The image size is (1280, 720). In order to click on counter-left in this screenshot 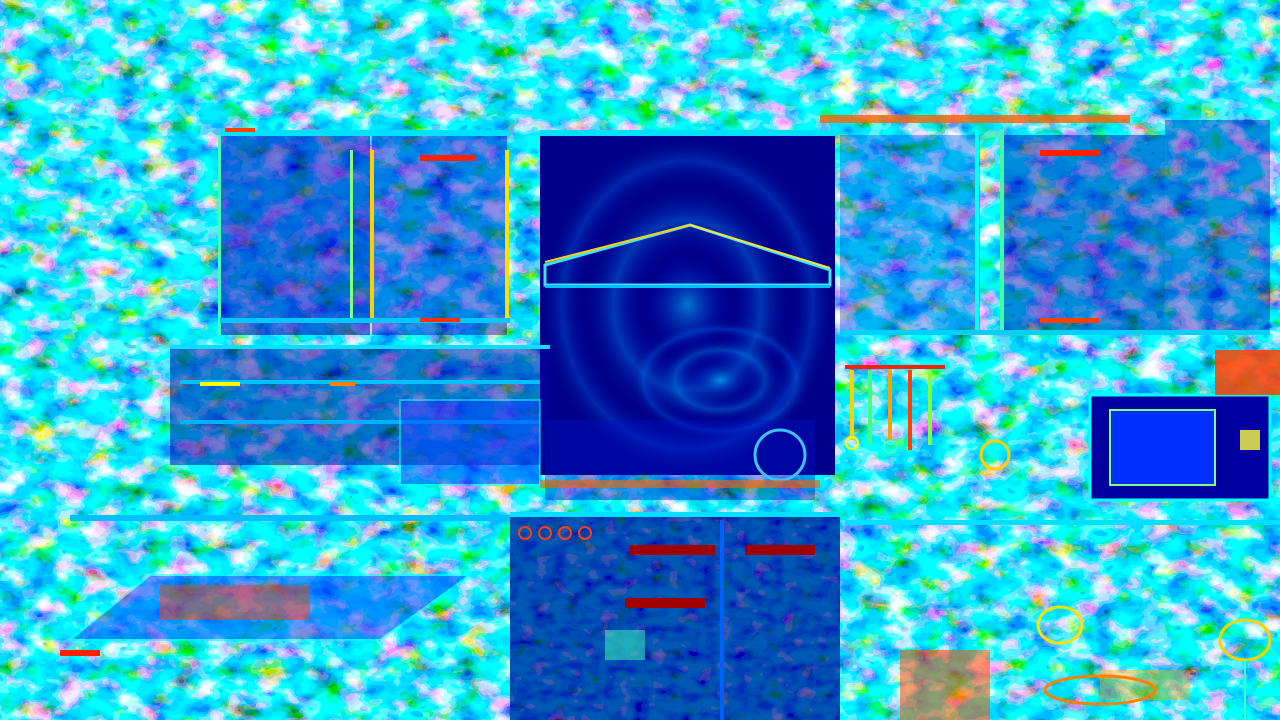, I will do `click(285, 585)`.